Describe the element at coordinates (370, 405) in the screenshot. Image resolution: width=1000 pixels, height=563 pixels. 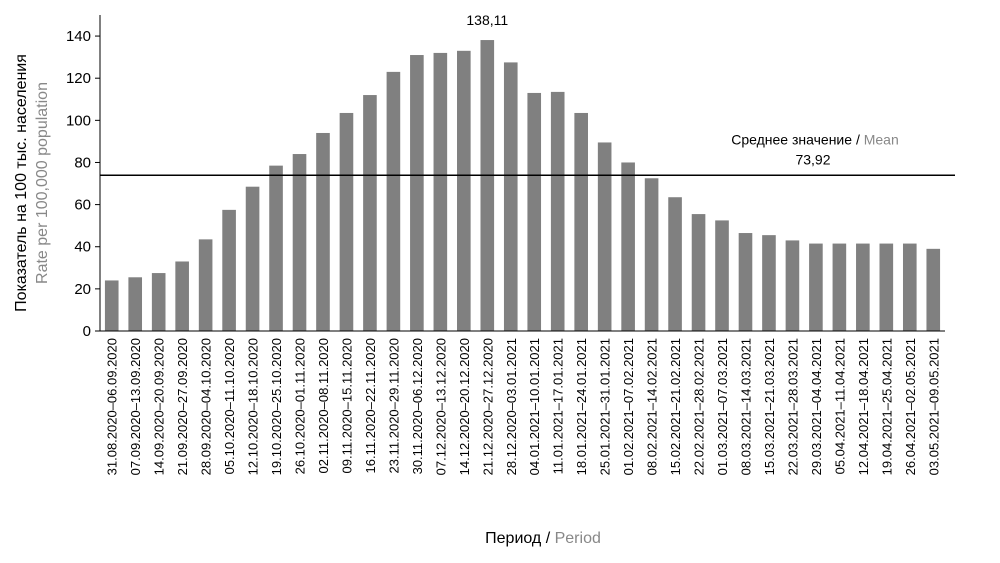
I see `x-tick-label: 16.11.2020–22.11.2020` at that location.